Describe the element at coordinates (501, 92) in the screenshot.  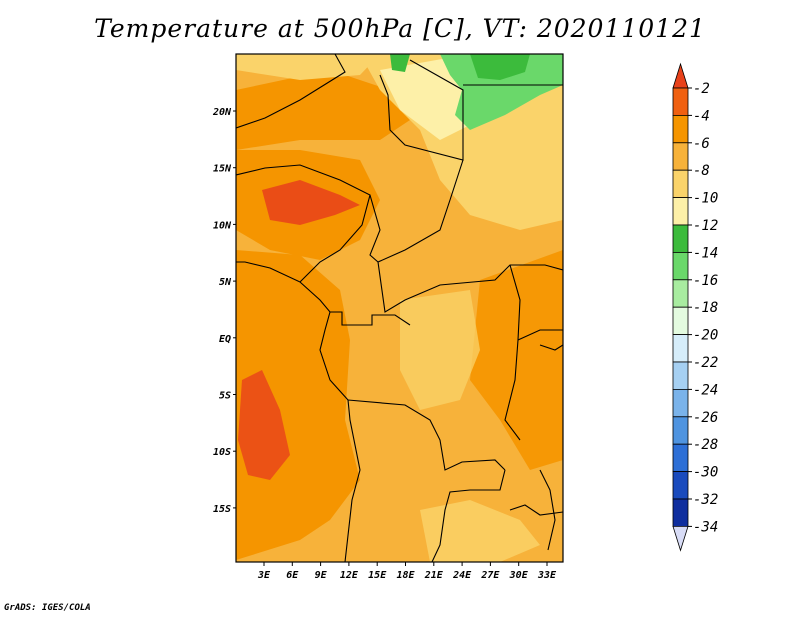
I see `field-green-northeast` at that location.